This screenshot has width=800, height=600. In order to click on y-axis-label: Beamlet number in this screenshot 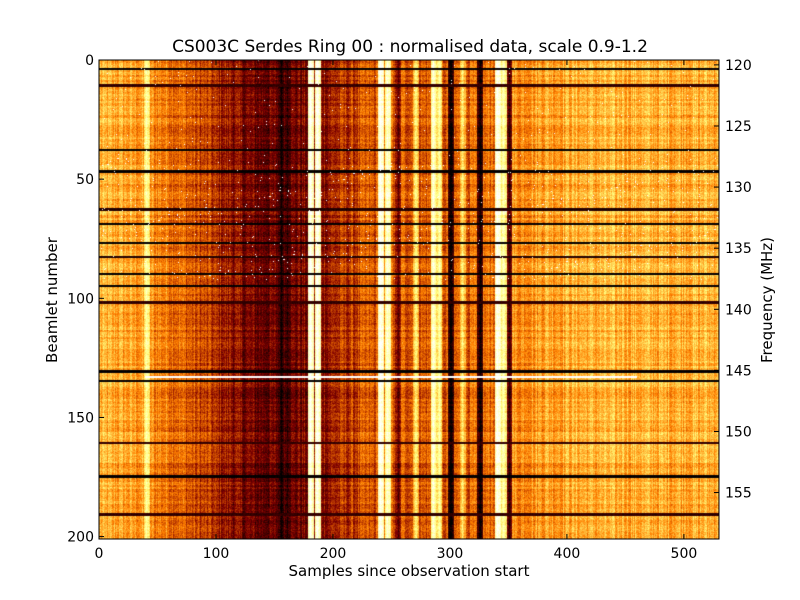, I will do `click(52, 299)`.